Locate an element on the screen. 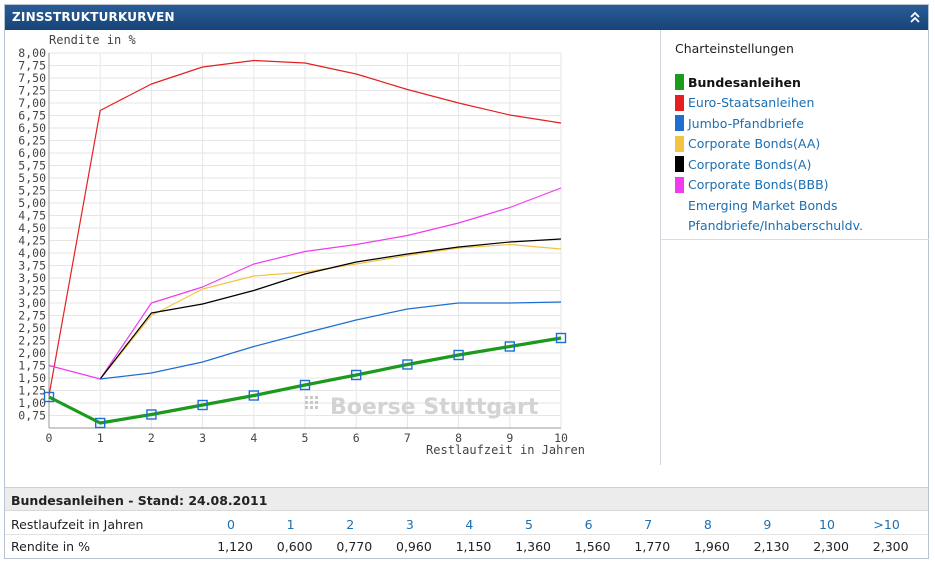 The width and height of the screenshot is (935, 563). legend-item: Euro-Staatsanleihen is located at coordinates (800, 103).